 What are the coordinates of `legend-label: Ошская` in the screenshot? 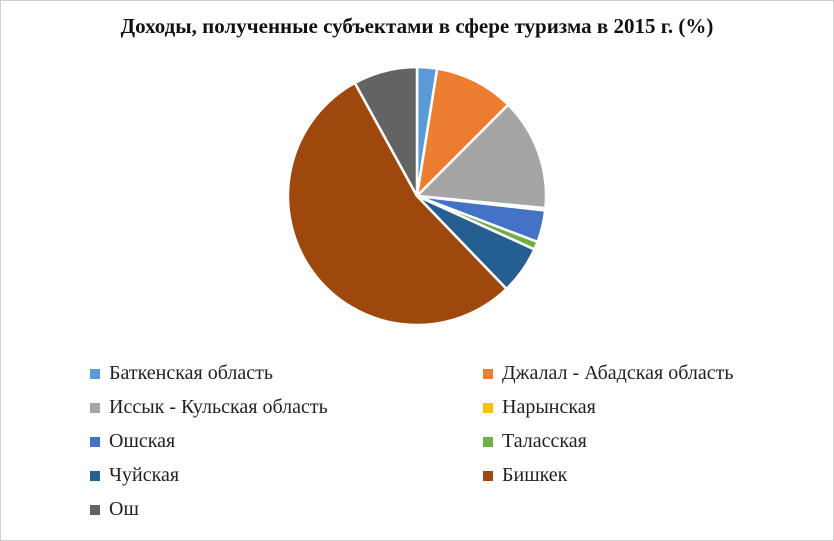 It's located at (142, 441).